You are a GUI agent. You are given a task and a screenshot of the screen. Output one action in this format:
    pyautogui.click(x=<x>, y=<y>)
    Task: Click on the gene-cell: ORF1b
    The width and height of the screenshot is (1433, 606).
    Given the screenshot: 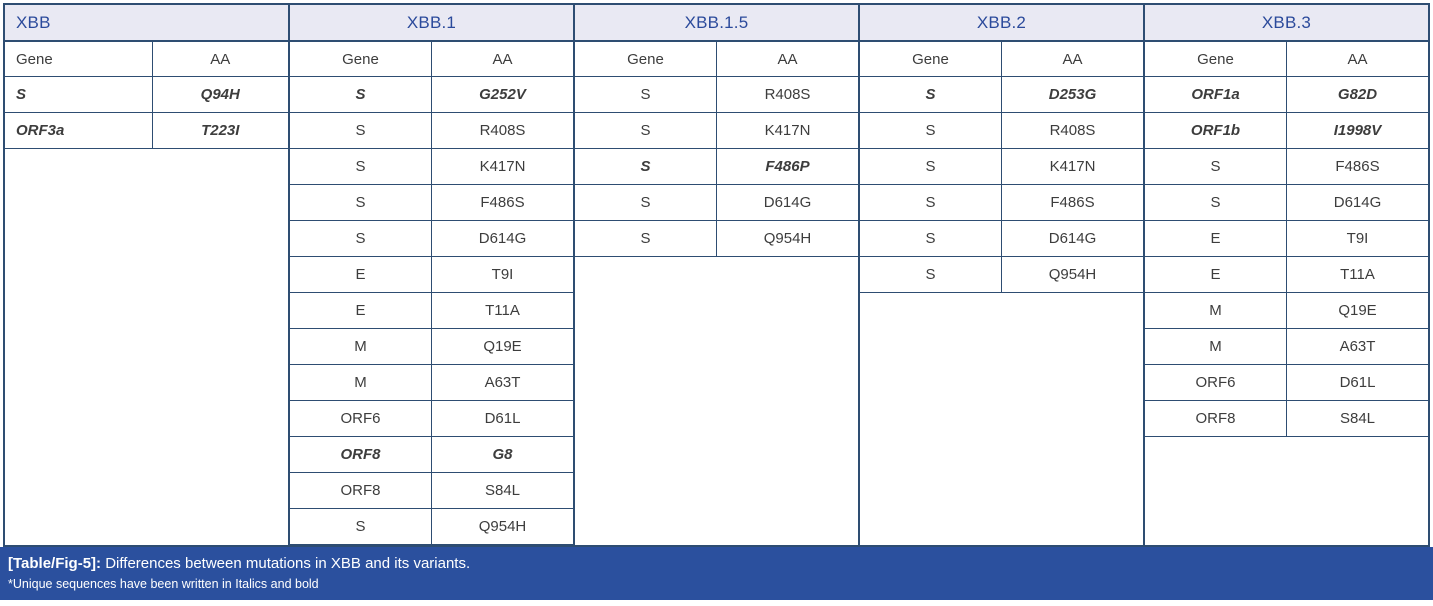 What is the action you would take?
    pyautogui.click(x=1215, y=130)
    